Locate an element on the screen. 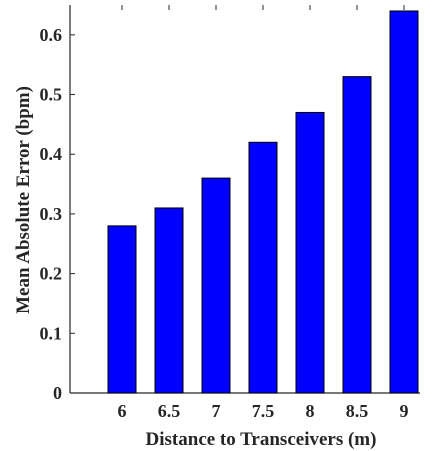 The width and height of the screenshot is (448, 451). y-tick-label: 0.3 is located at coordinates (51, 214).